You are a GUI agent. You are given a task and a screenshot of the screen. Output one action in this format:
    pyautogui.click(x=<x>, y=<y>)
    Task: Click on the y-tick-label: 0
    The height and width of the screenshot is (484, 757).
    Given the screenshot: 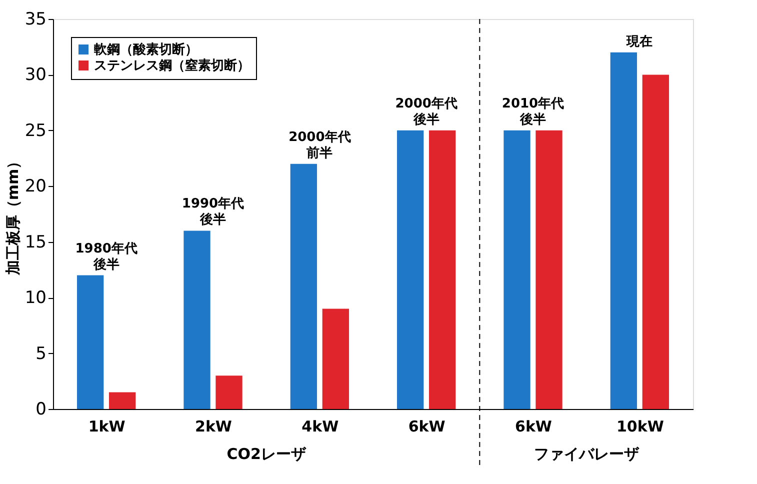 What is the action you would take?
    pyautogui.click(x=41, y=410)
    